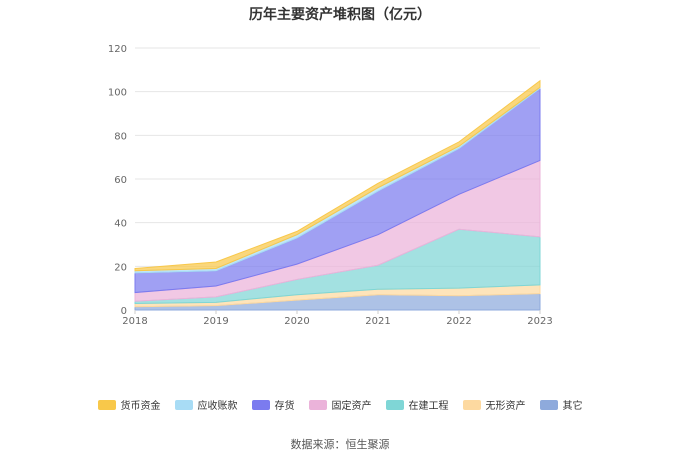  What do you see at coordinates (561, 404) in the screenshot?
I see `legend-item: 其它` at bounding box center [561, 404].